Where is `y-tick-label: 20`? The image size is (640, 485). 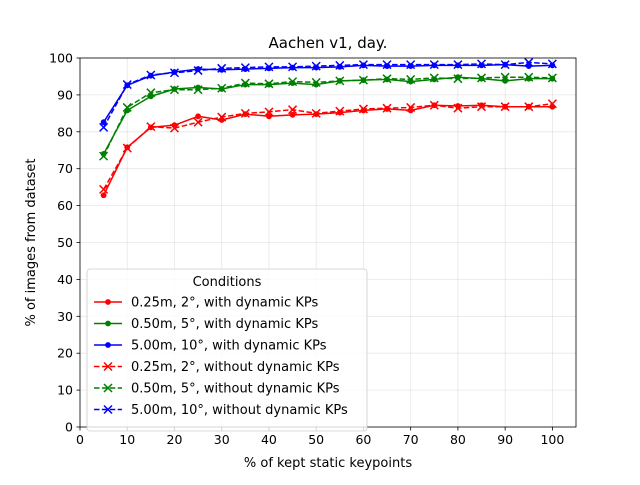 y-tick-label: 20 is located at coordinates (65, 353).